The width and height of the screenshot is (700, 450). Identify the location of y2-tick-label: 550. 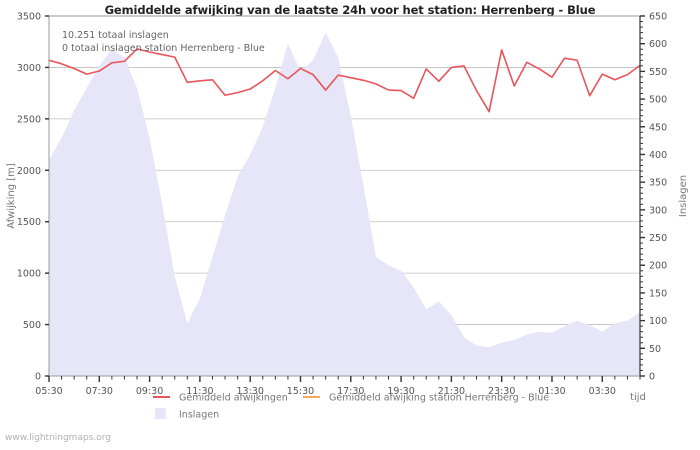
(658, 72).